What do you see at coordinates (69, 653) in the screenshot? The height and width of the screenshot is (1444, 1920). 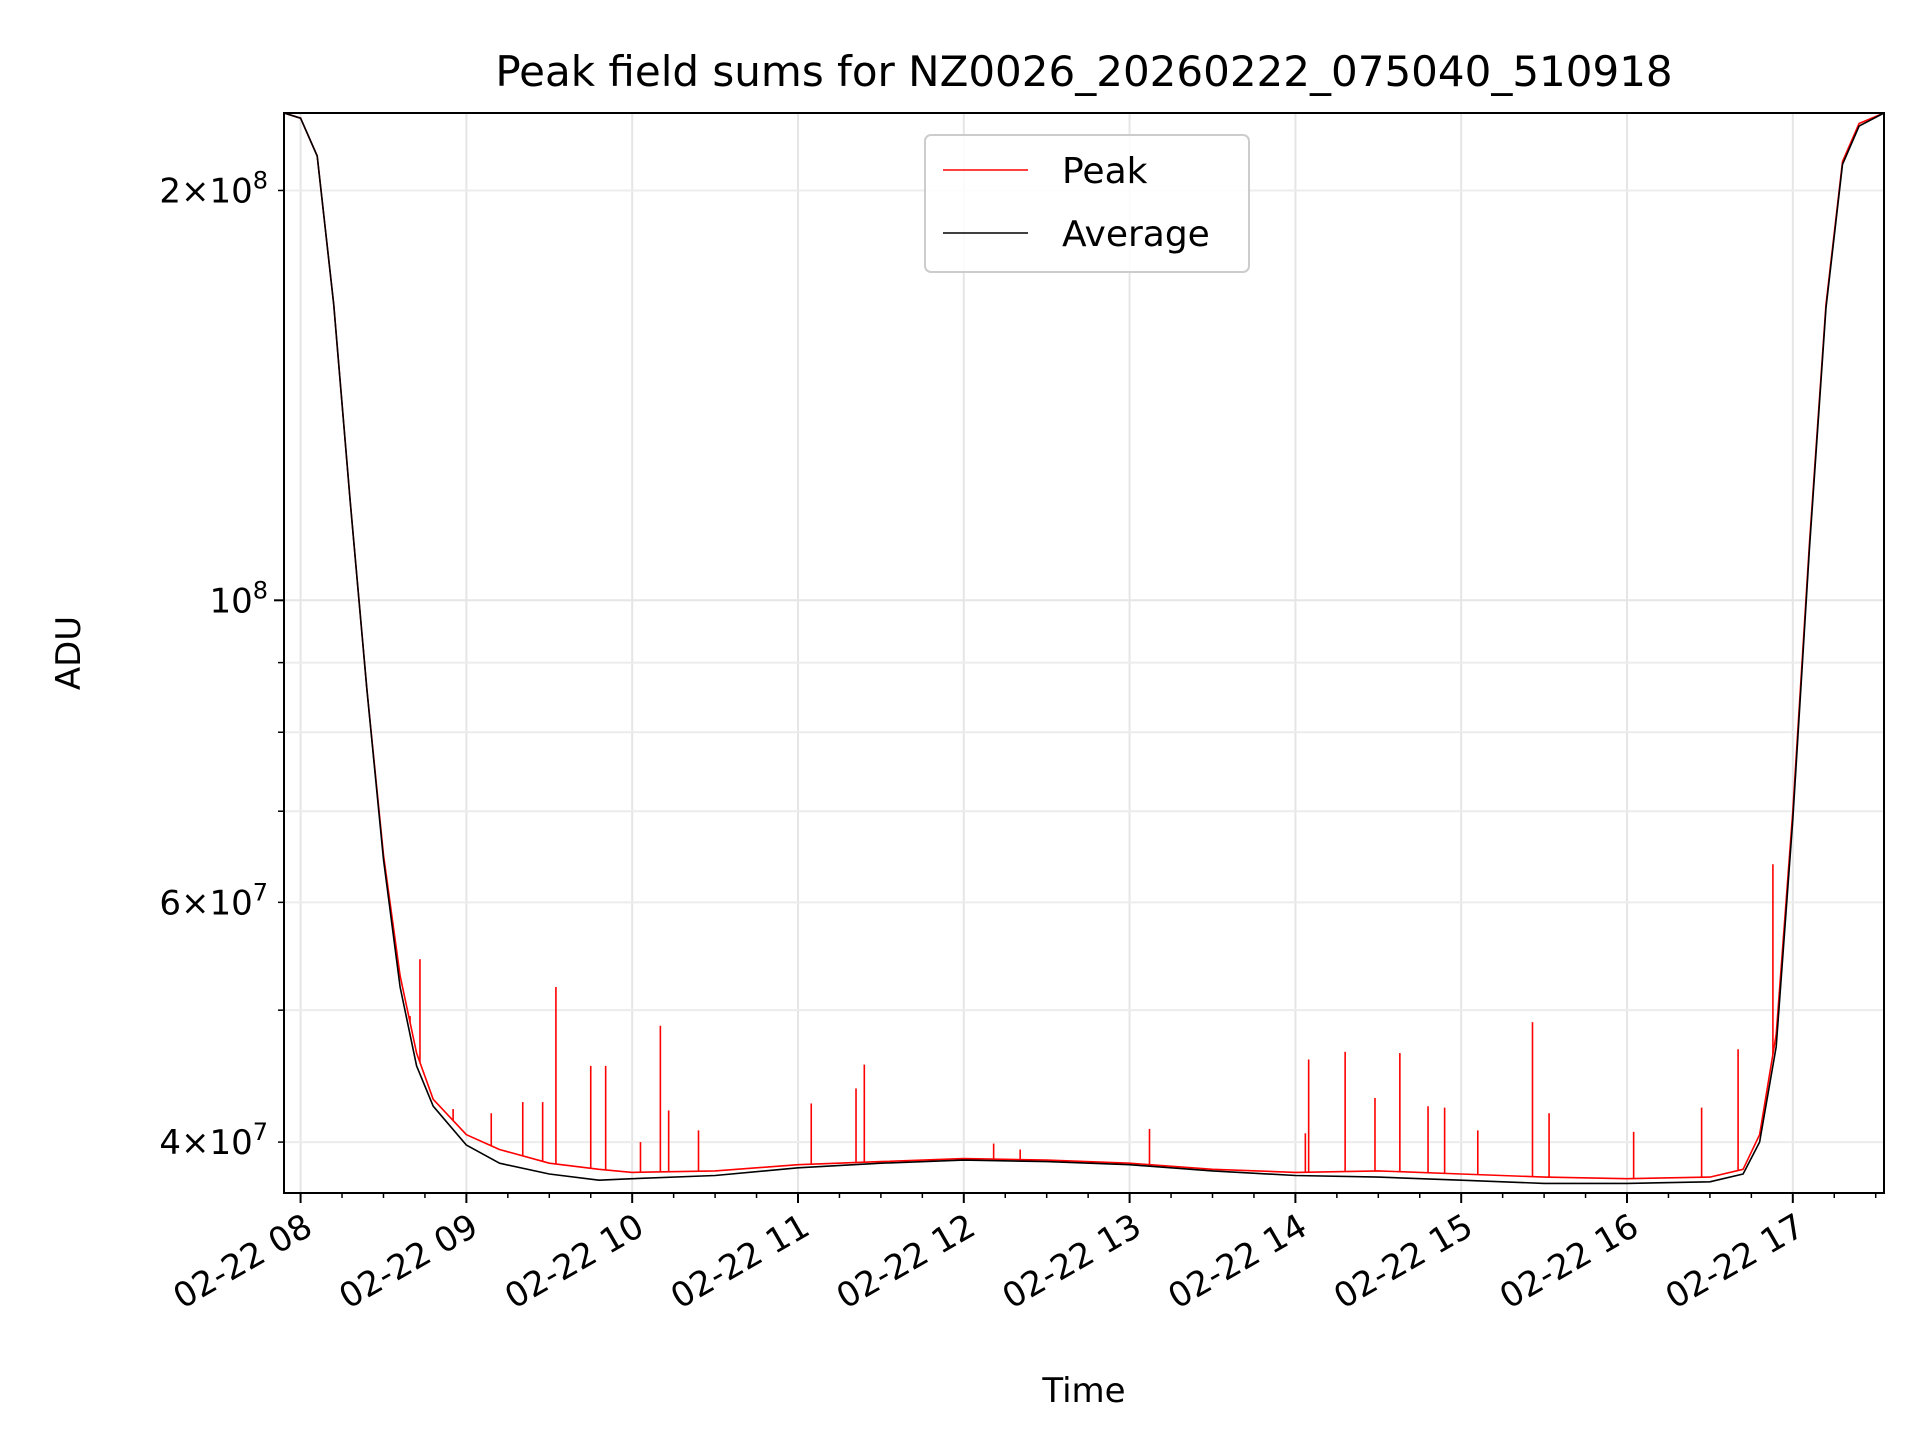 I see `y-axis-label: ADU` at bounding box center [69, 653].